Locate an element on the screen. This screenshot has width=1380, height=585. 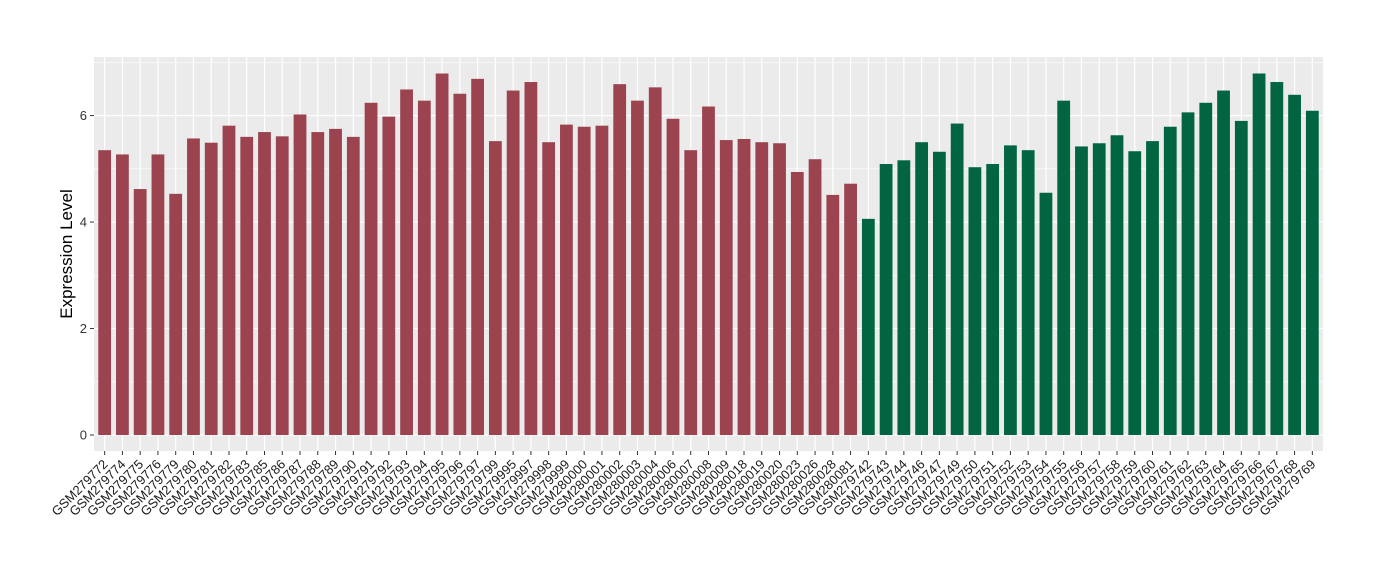
bar-GSM279783 is located at coordinates (247, 286).